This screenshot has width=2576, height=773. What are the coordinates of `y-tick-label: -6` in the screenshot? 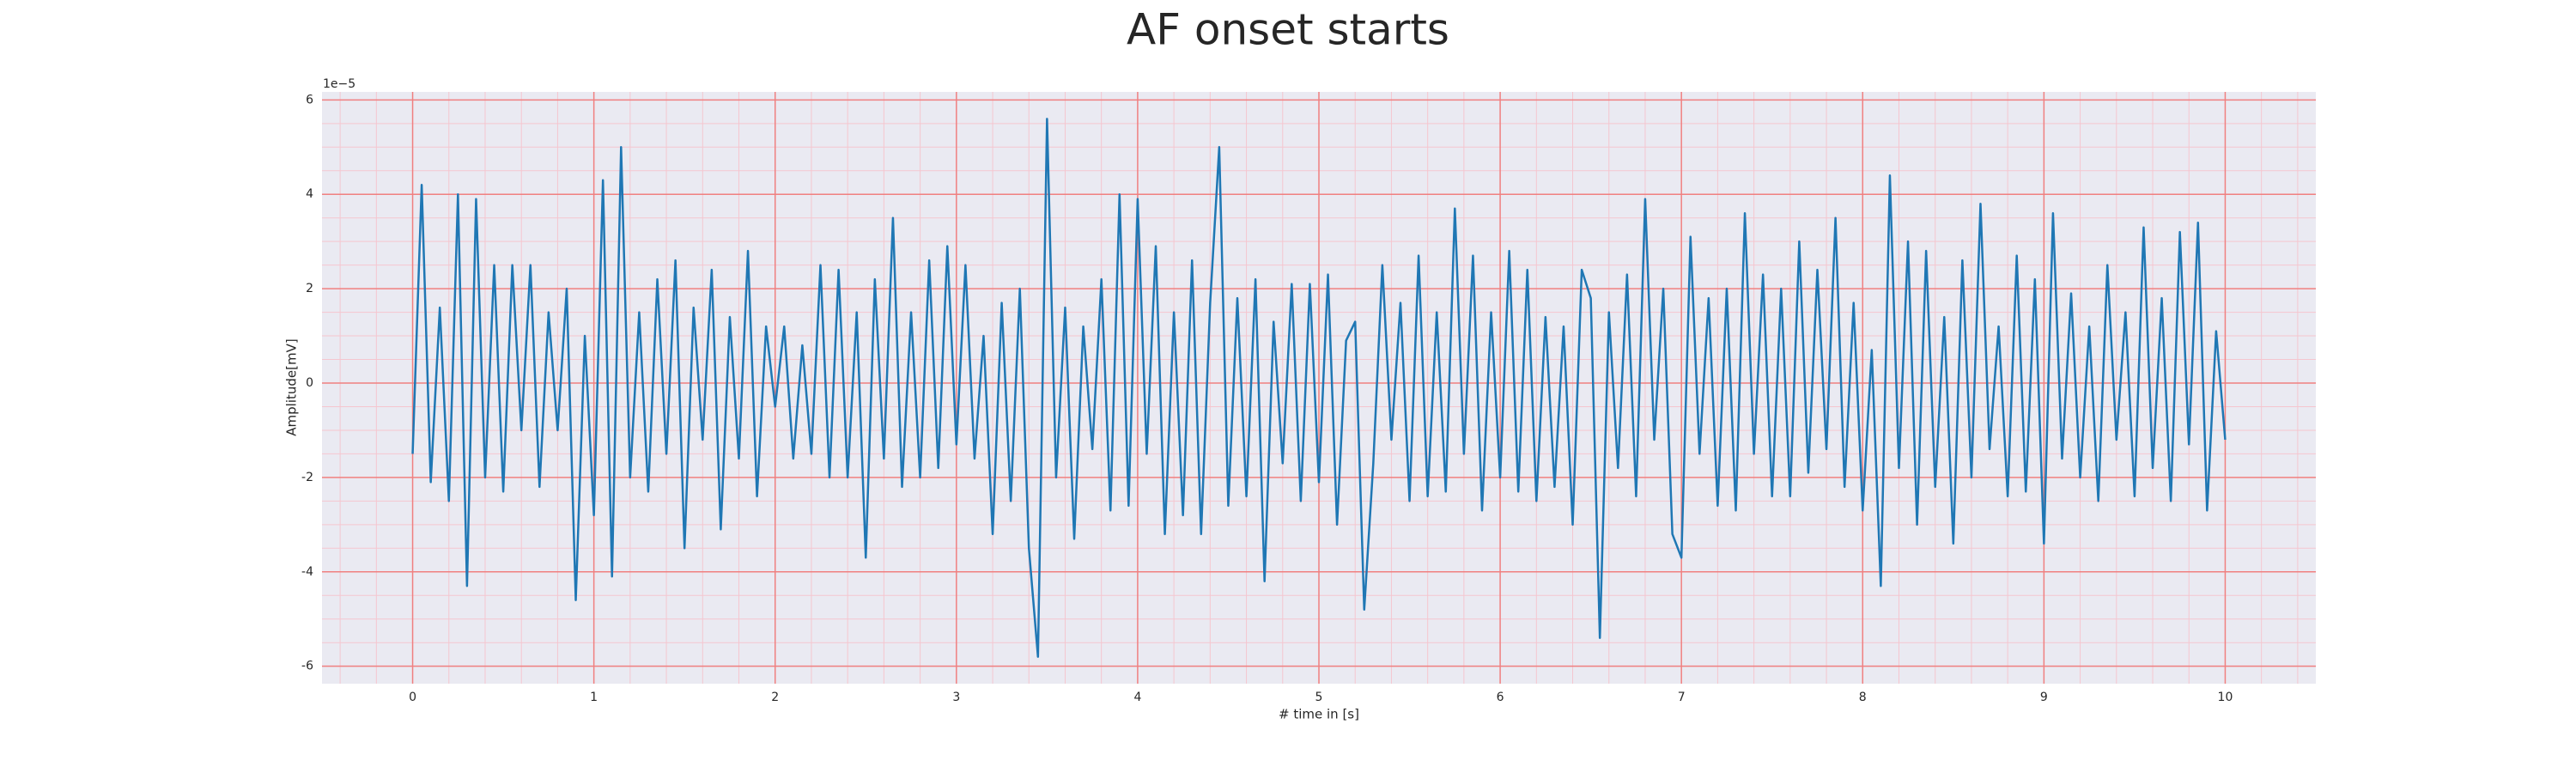 It's located at (307, 666).